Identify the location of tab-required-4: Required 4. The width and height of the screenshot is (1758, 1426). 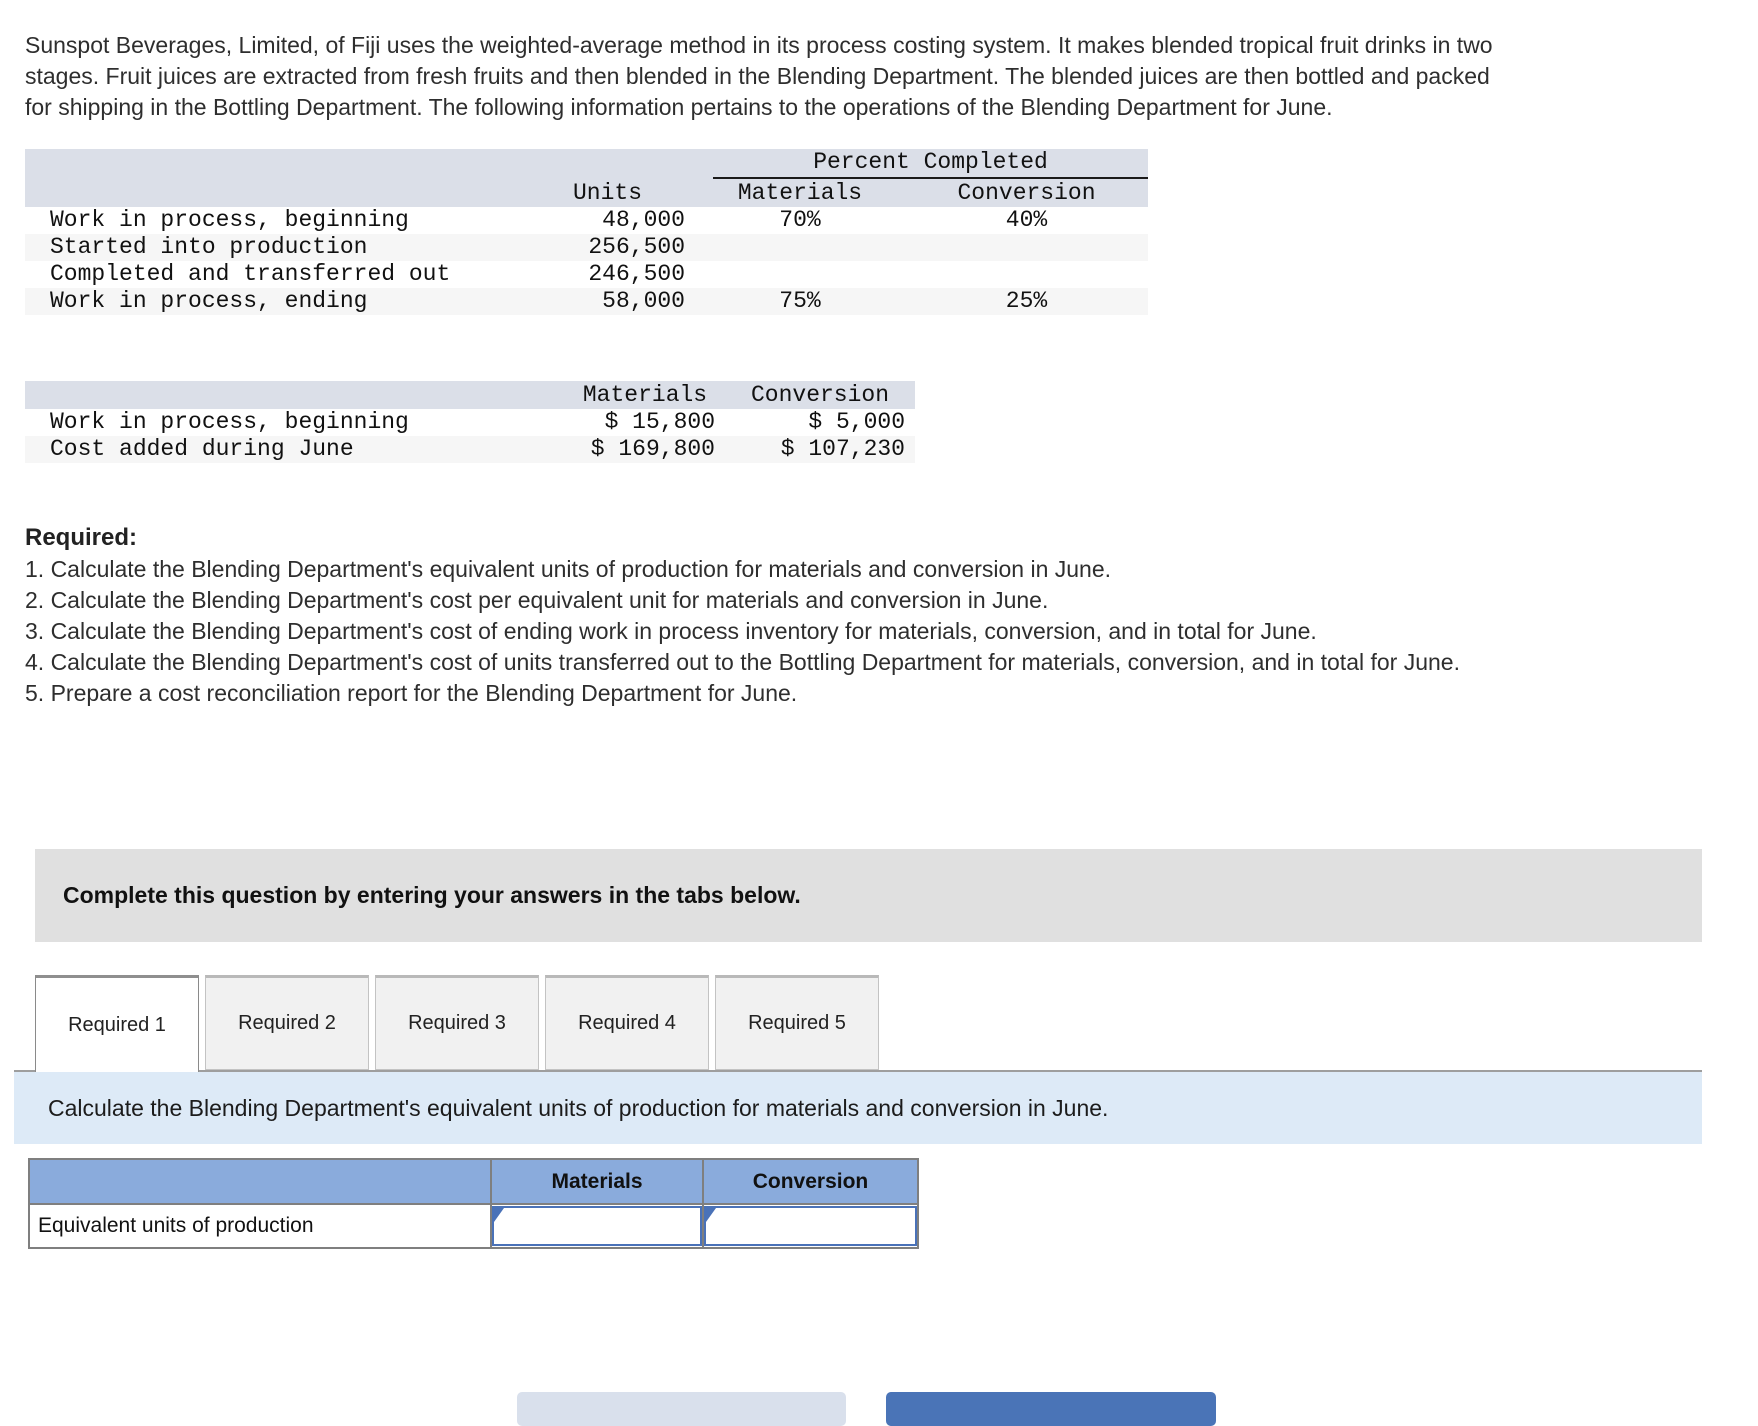
(627, 1022).